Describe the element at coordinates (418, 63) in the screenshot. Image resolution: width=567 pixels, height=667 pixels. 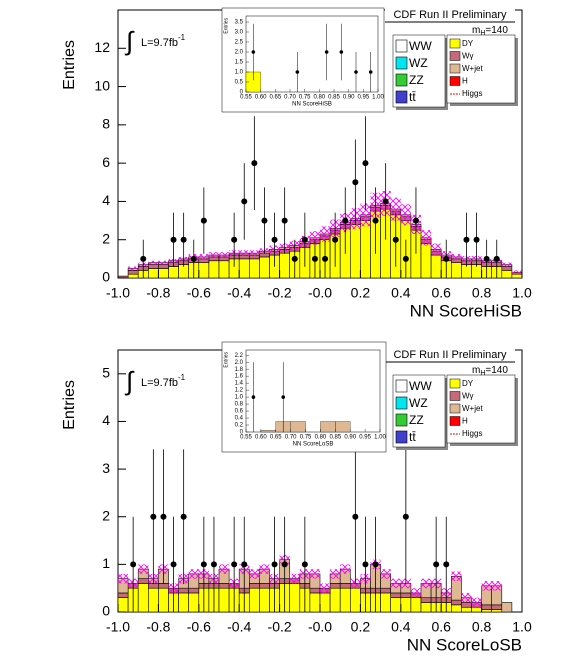
I see `legend-label: WZ` at that location.